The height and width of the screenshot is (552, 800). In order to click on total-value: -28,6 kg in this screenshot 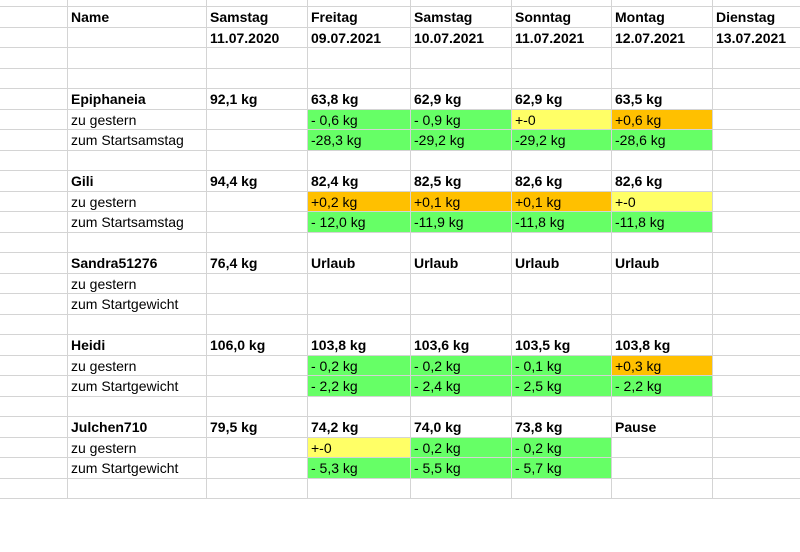, I will do `click(662, 140)`.